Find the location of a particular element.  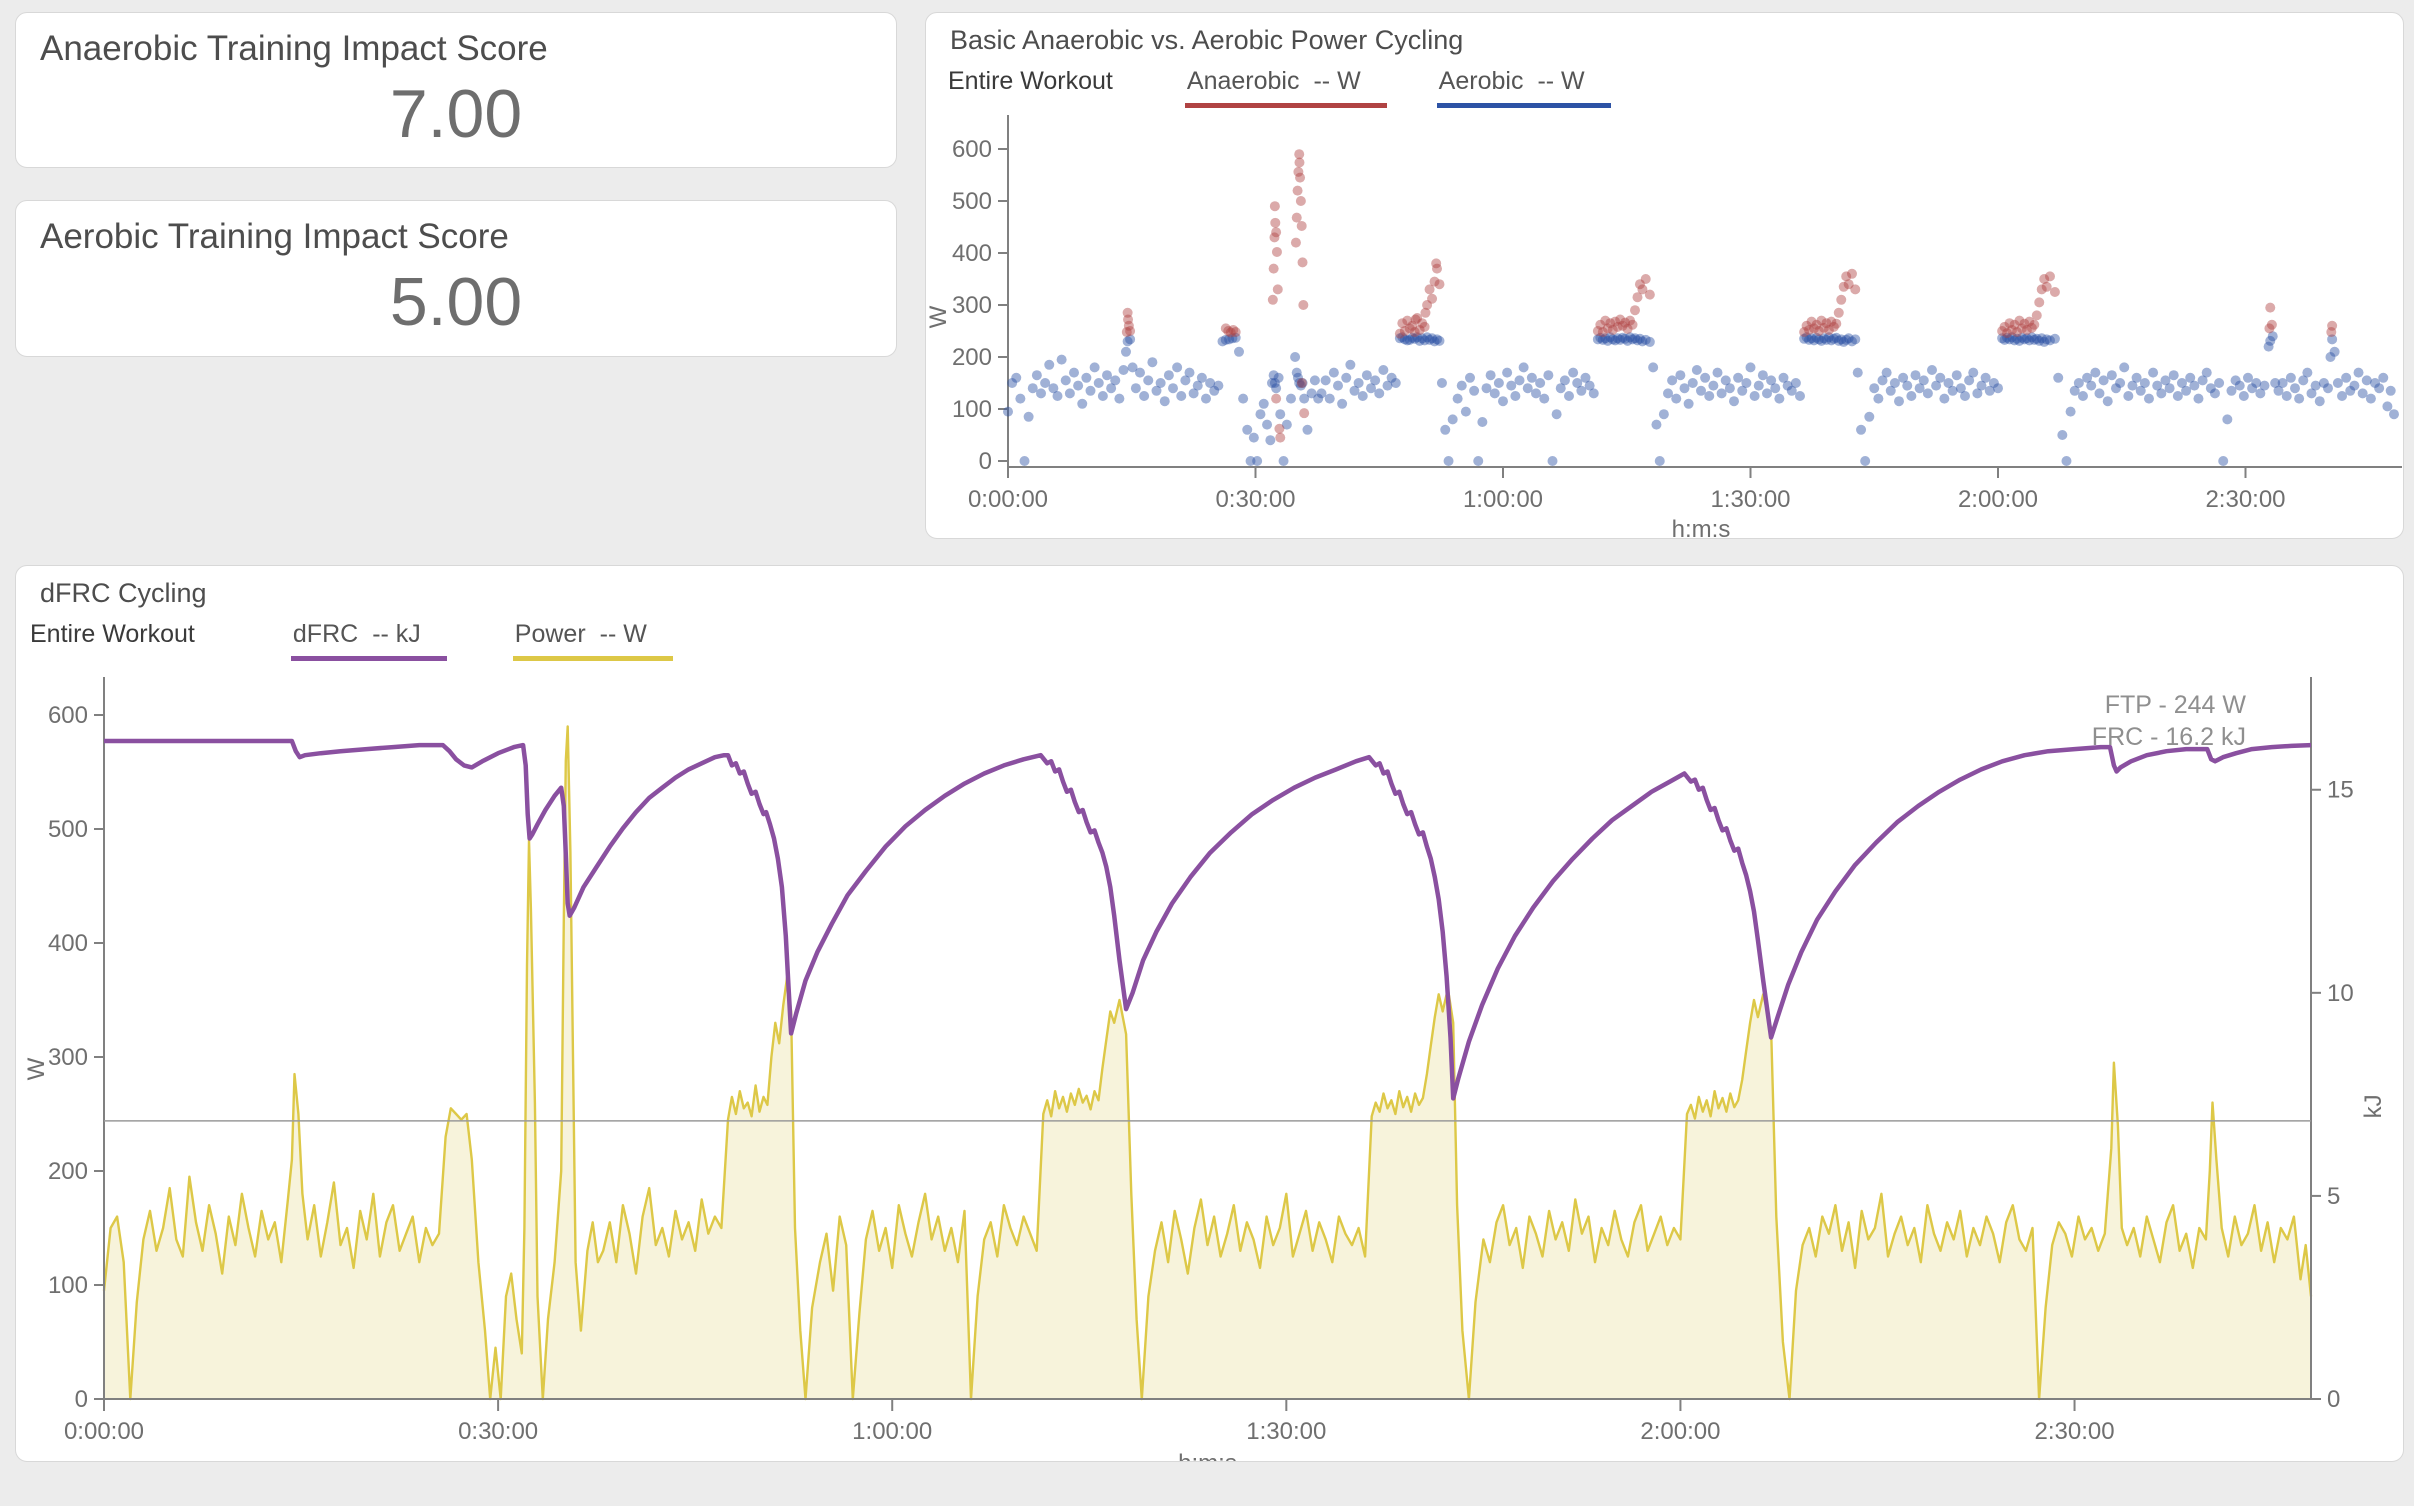

card-title: Anaerobic Training Impact Score is located at coordinates (294, 48).